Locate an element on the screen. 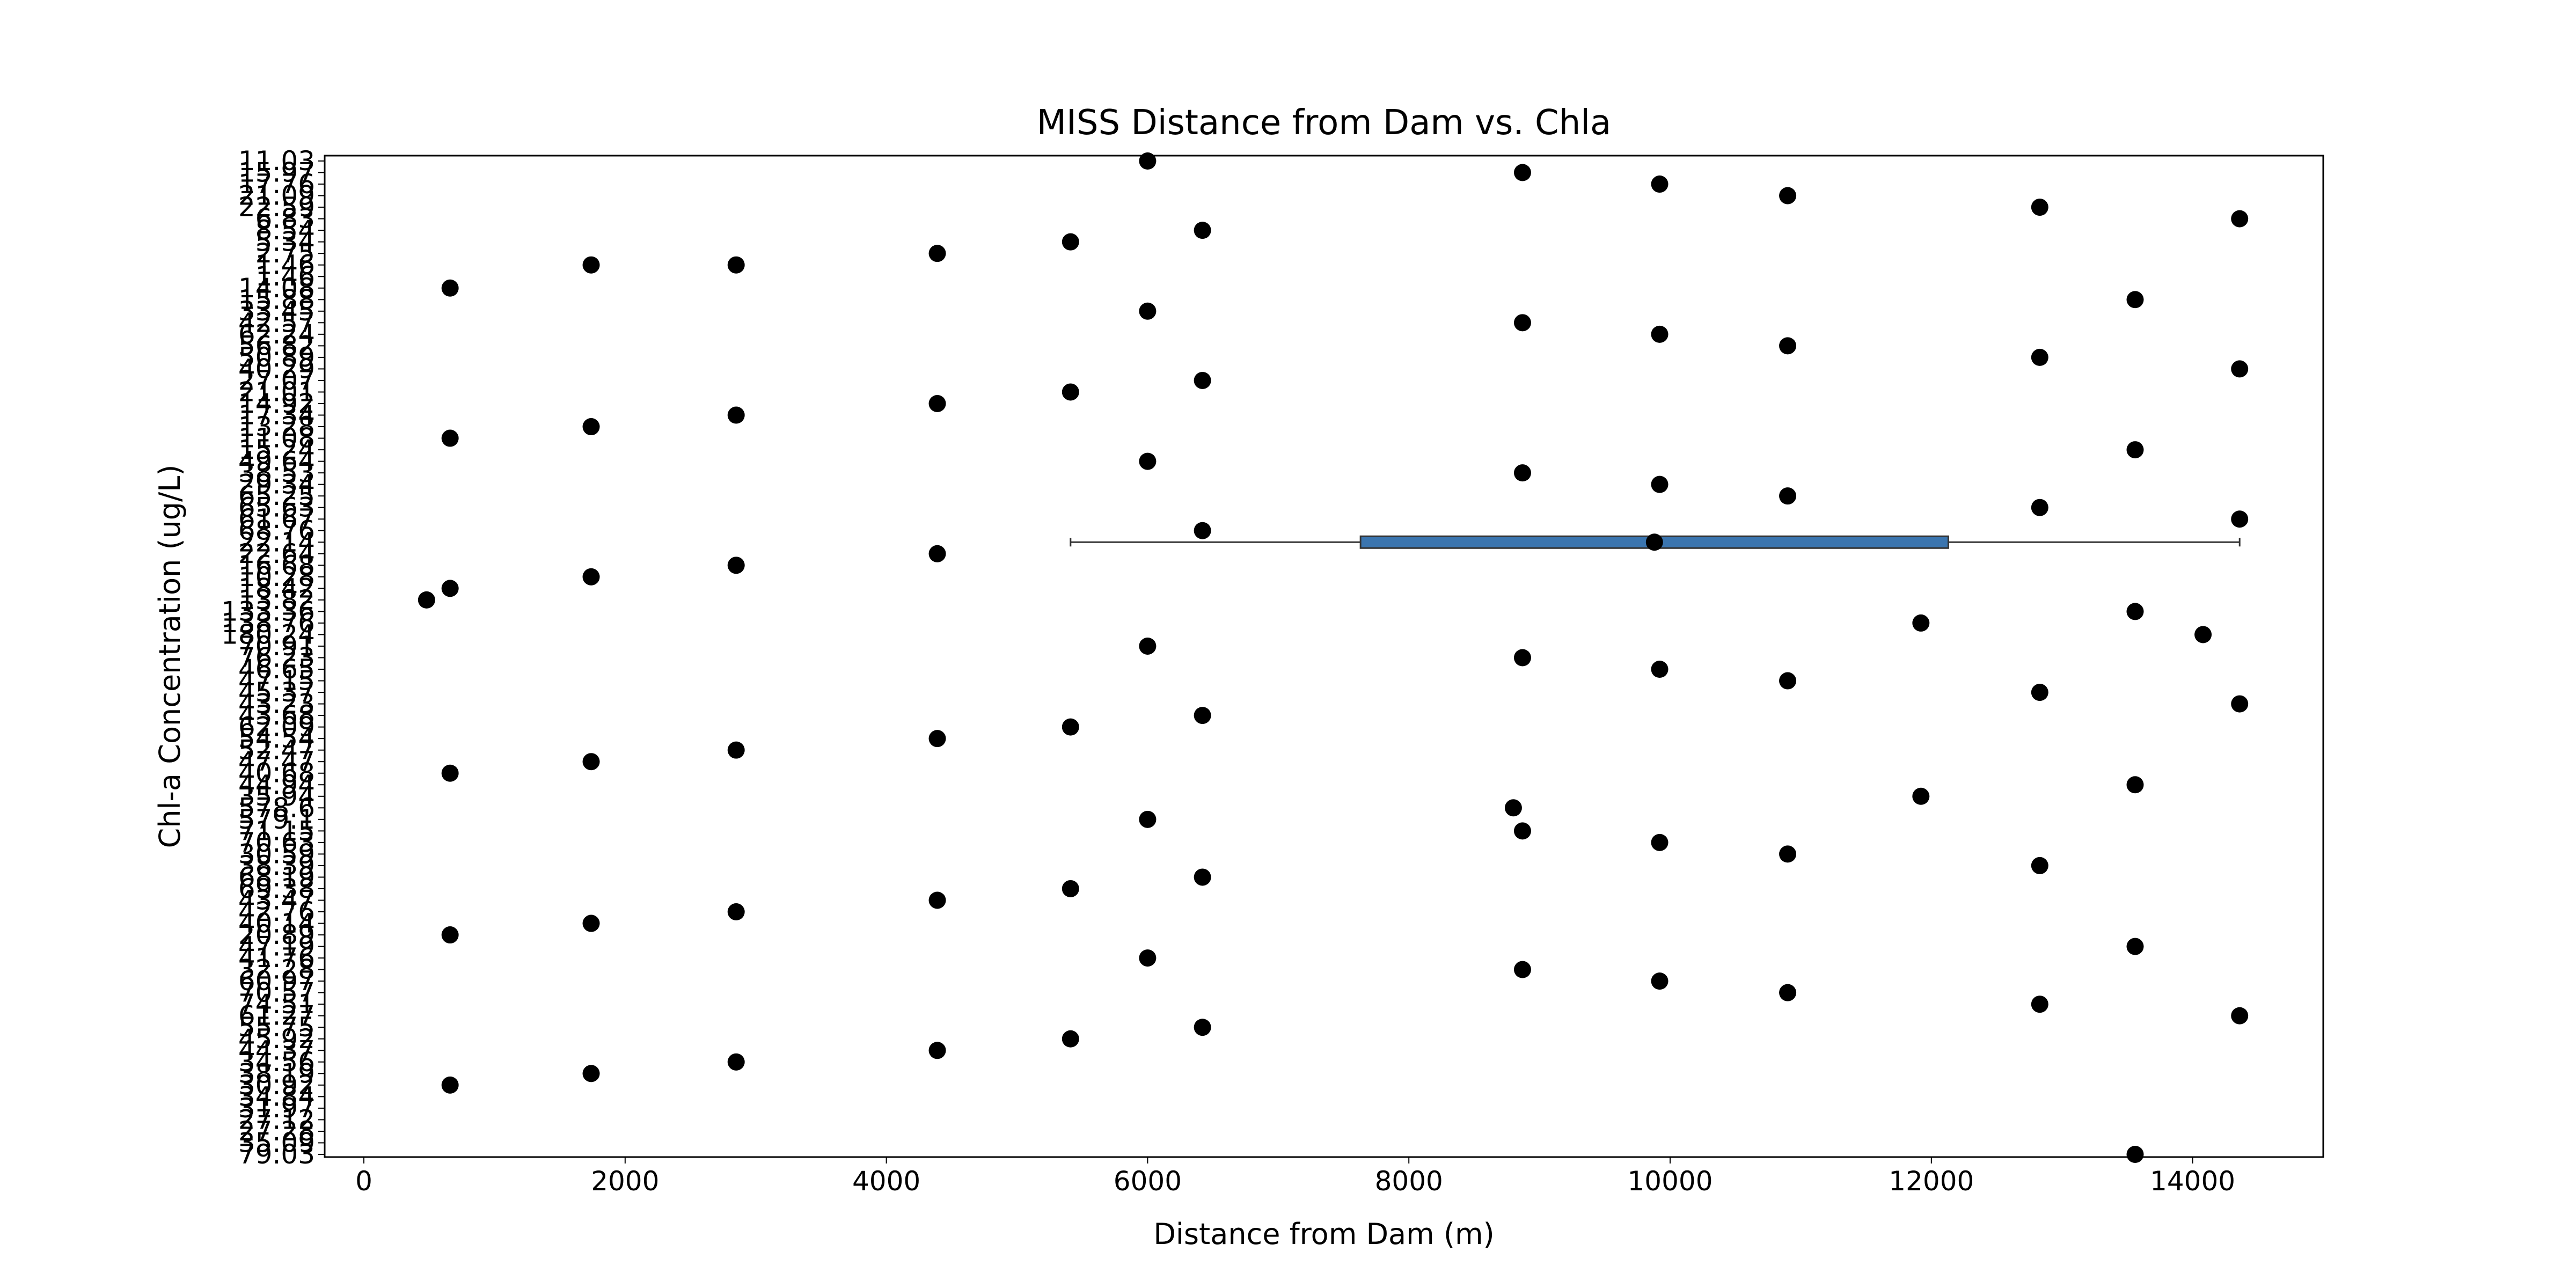 The width and height of the screenshot is (2576, 1288). x-tick-label: 10000 is located at coordinates (1670, 1181).